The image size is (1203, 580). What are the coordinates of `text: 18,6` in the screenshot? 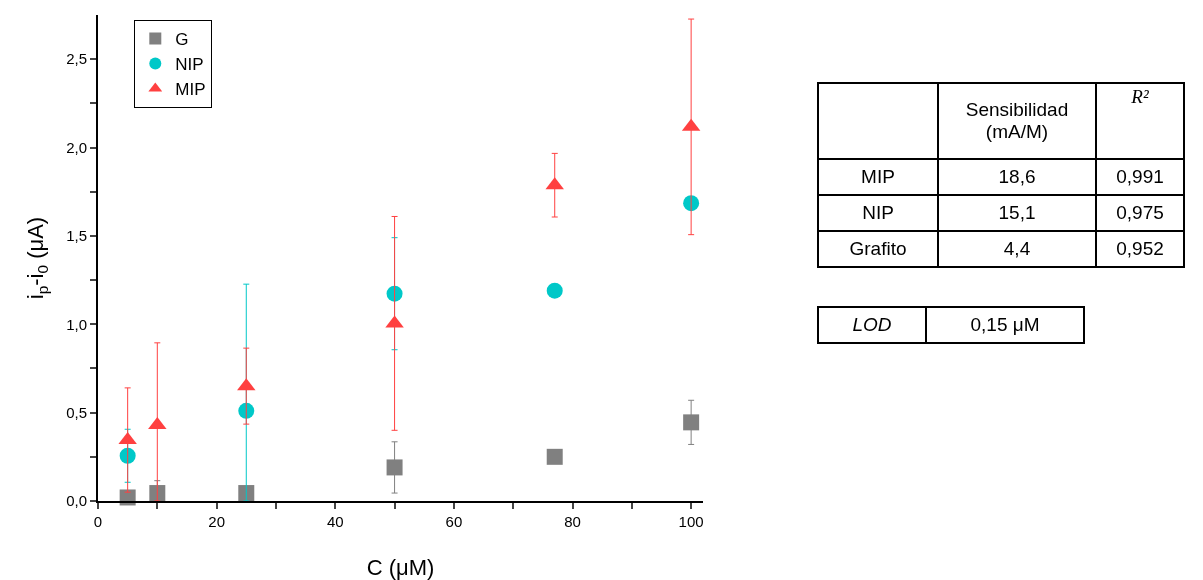 It's located at (1017, 177).